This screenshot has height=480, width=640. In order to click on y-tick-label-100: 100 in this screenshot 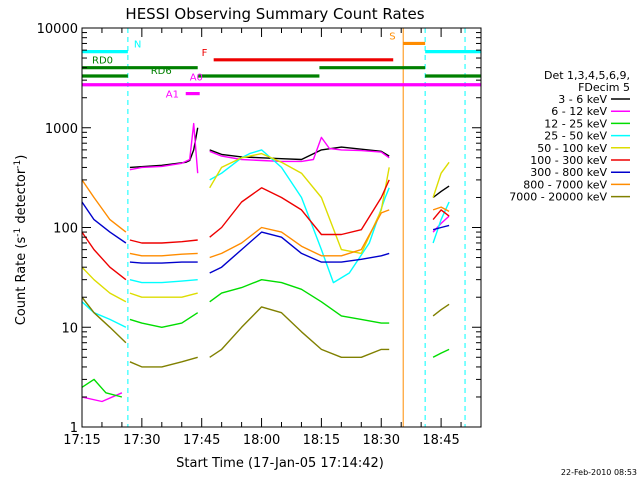, I will do `click(65, 229)`.